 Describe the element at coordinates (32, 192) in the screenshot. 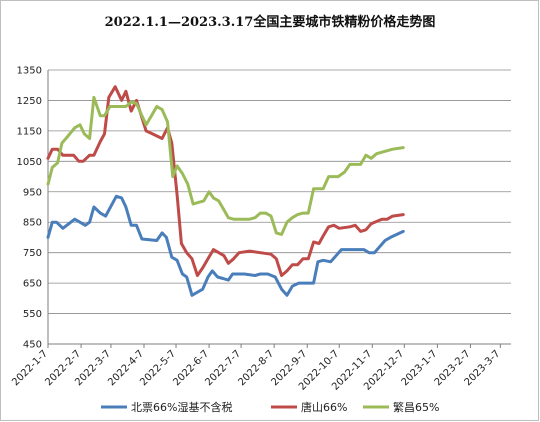

I see `y-tick-label: 950` at that location.